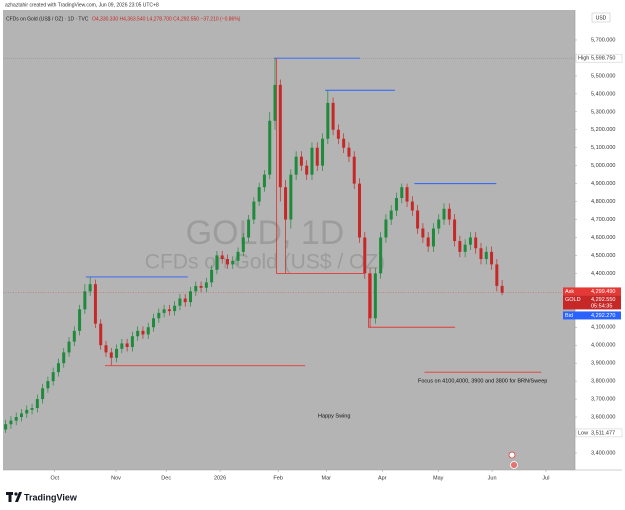 The width and height of the screenshot is (625, 510). Describe the element at coordinates (545, 478) in the screenshot. I see `x-tick-label: Jul` at that location.